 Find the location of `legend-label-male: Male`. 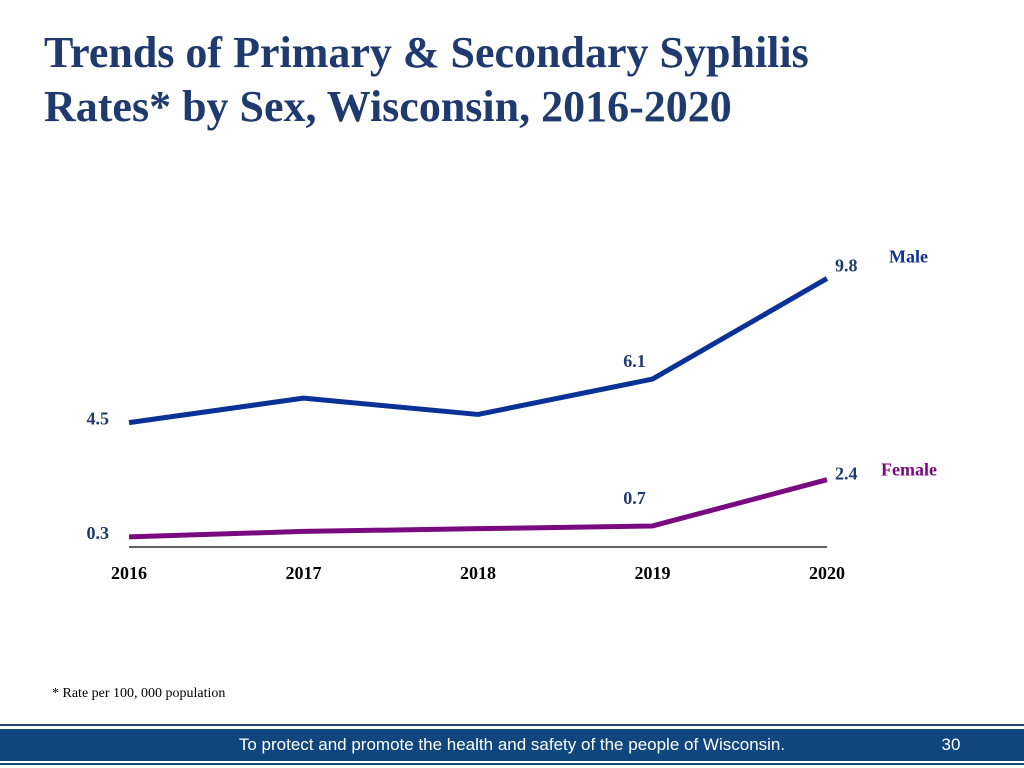

legend-label-male: Male is located at coordinates (908, 256).